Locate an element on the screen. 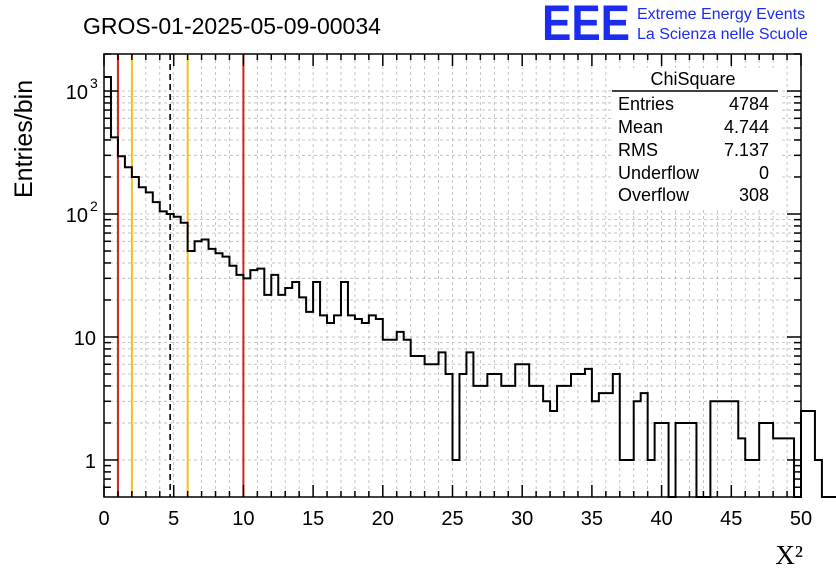 This screenshot has width=836, height=572. x-axis-title: X² is located at coordinates (789, 555).